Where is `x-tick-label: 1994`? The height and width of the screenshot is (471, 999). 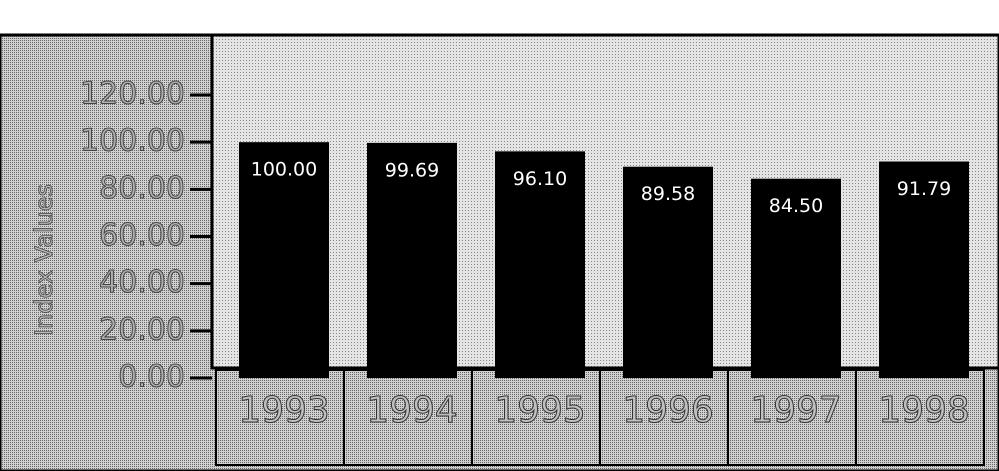
x-tick-label: 1994 is located at coordinates (412, 410).